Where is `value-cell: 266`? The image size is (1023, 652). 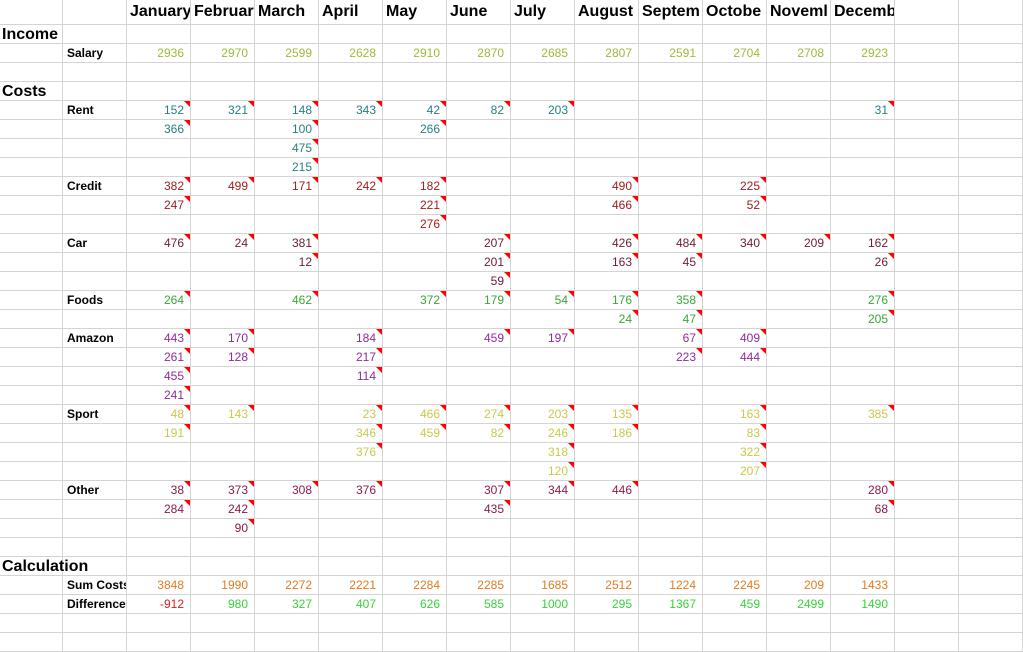 value-cell: 266 is located at coordinates (415, 129).